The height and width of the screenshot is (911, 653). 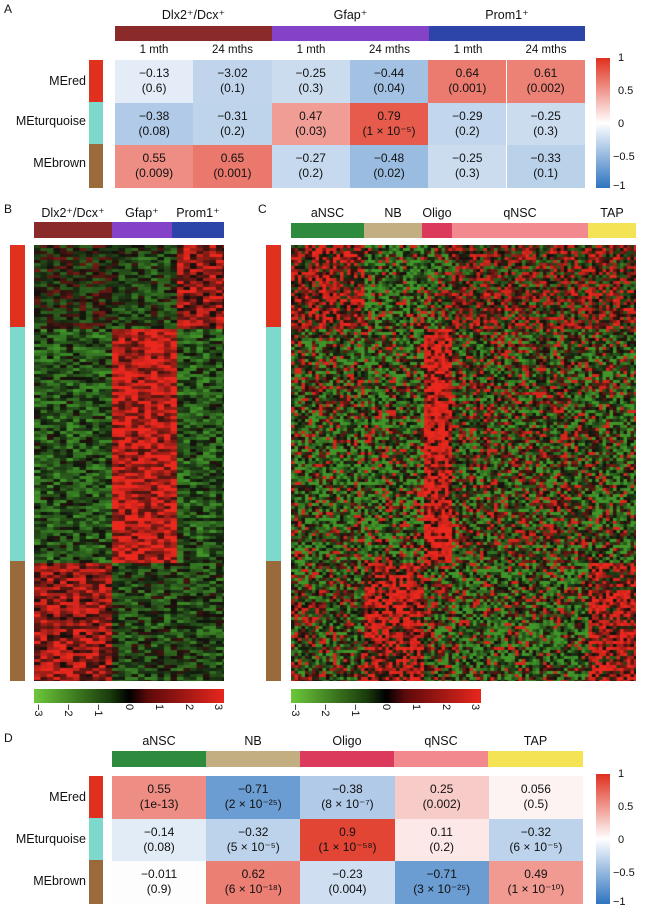 I want to click on panel-b-expression-heatmap, so click(x=129, y=463).